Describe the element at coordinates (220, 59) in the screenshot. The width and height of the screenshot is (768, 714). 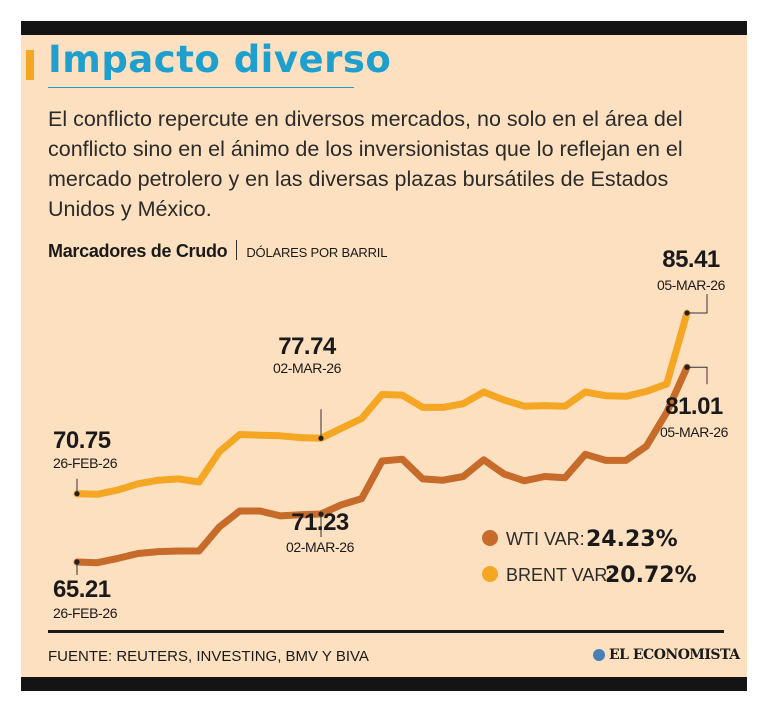
I see `page-title: Impacto diverso` at that location.